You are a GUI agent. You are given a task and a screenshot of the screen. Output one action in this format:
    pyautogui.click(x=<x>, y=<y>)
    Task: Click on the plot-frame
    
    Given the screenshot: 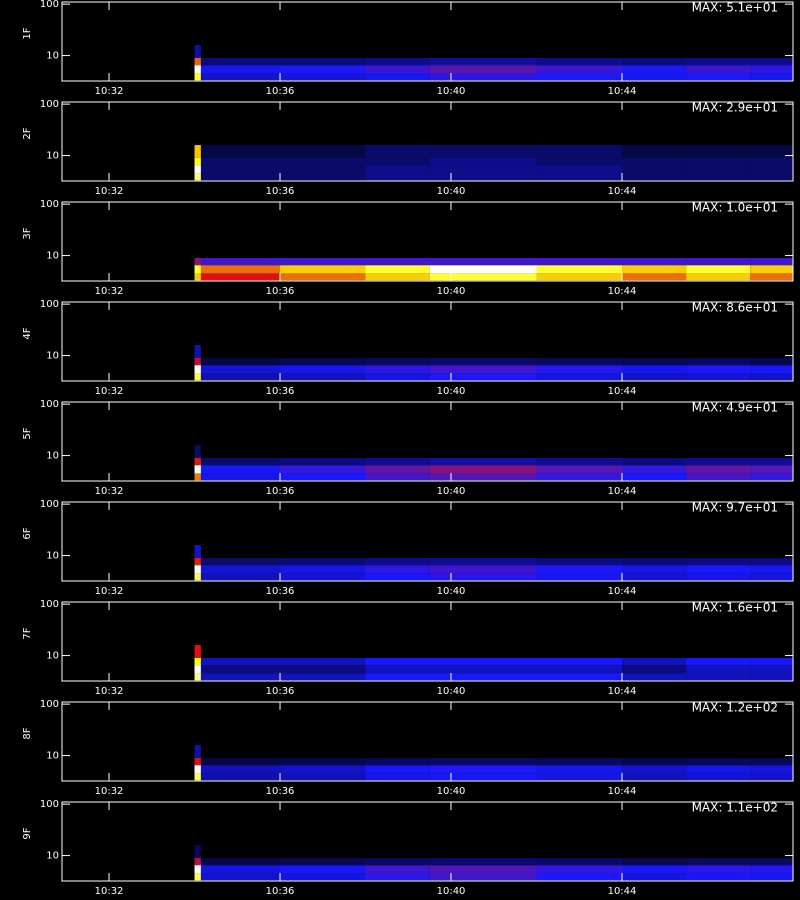 What is the action you would take?
    pyautogui.click(x=427, y=141)
    